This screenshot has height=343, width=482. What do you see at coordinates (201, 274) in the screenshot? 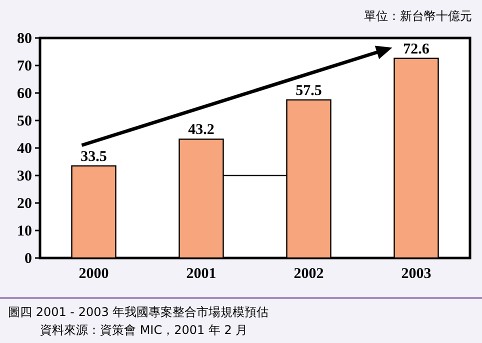
I see `x-tick-label: 2001` at bounding box center [201, 274].